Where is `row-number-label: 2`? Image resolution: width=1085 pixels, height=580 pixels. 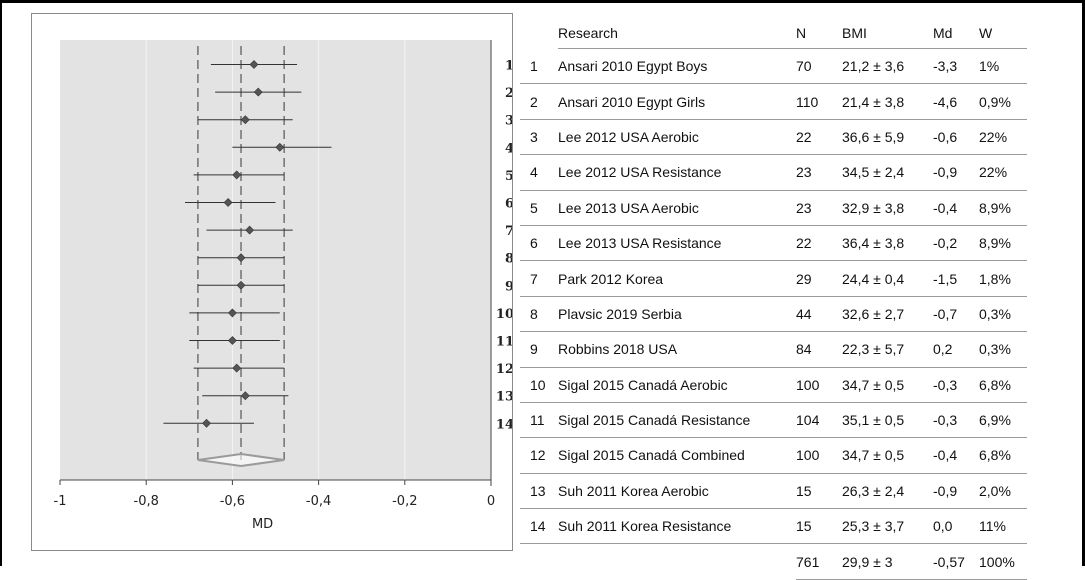 row-number-label: 2 is located at coordinates (508, 93).